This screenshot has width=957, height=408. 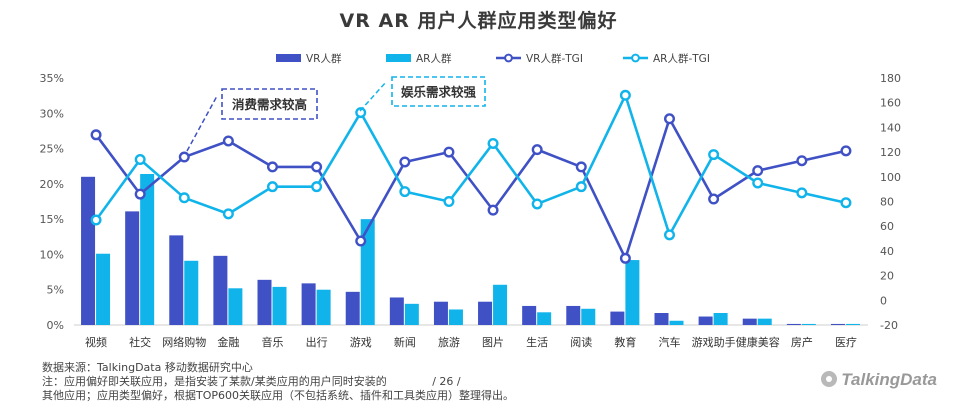 What do you see at coordinates (887, 251) in the screenshot?
I see `y2-tick-label: 40` at bounding box center [887, 251].